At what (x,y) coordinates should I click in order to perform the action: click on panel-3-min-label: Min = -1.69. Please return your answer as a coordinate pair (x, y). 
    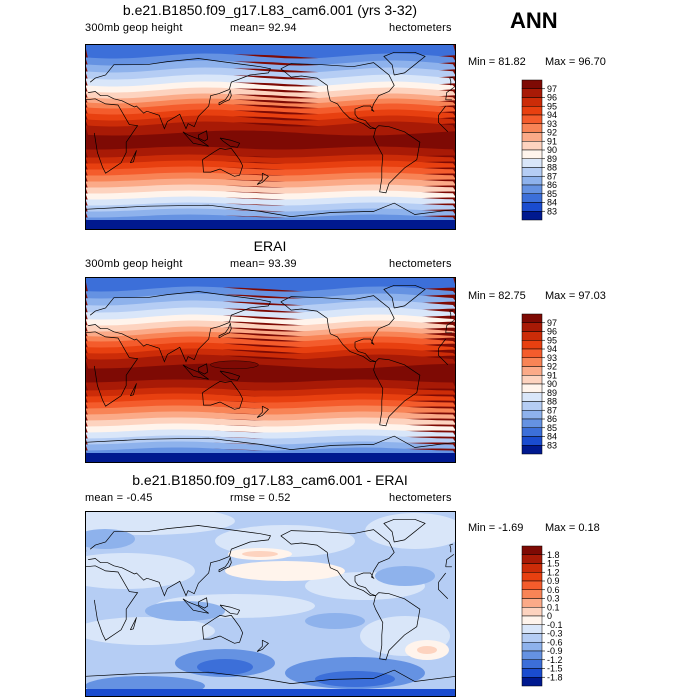
    Looking at the image, I should click on (496, 528).